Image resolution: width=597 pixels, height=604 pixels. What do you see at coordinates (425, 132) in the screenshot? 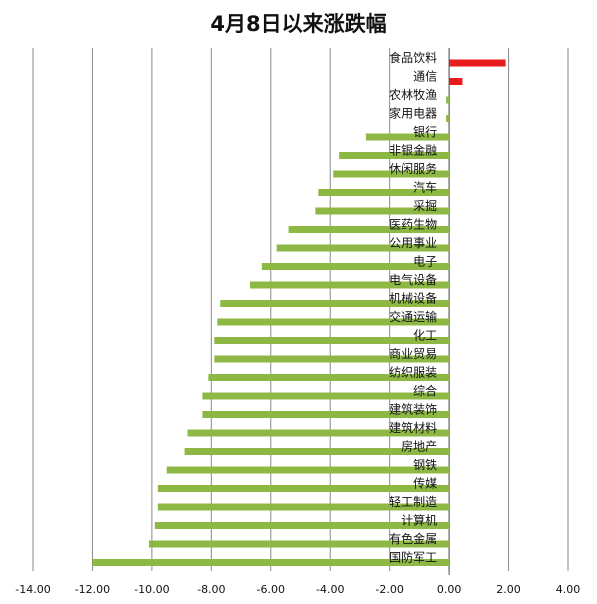
I see `category-label: 银行` at bounding box center [425, 132].